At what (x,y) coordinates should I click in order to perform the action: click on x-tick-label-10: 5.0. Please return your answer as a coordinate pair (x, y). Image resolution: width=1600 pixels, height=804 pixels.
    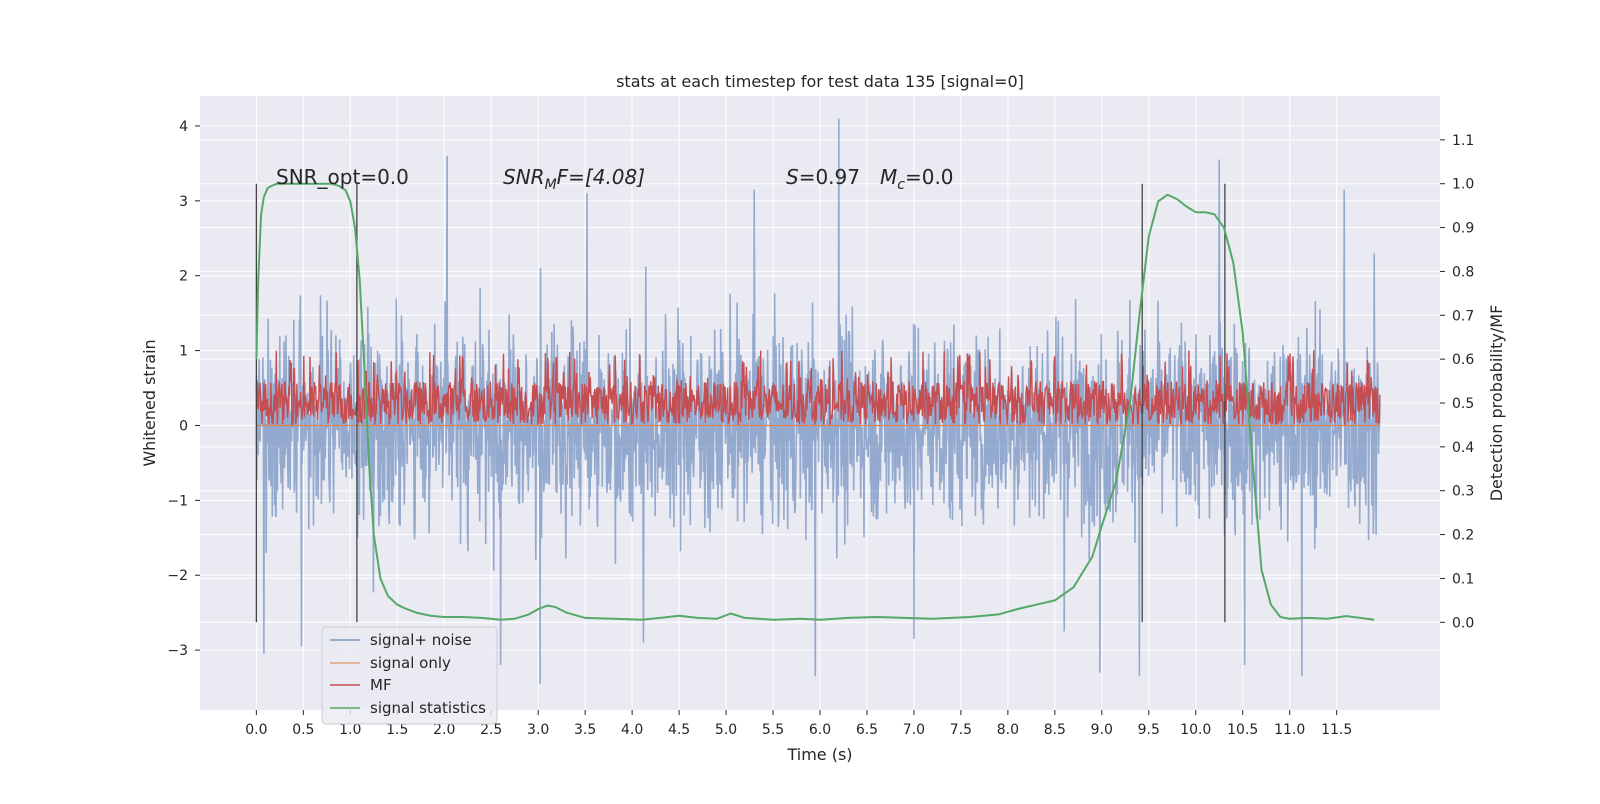
    Looking at the image, I should click on (726, 730).